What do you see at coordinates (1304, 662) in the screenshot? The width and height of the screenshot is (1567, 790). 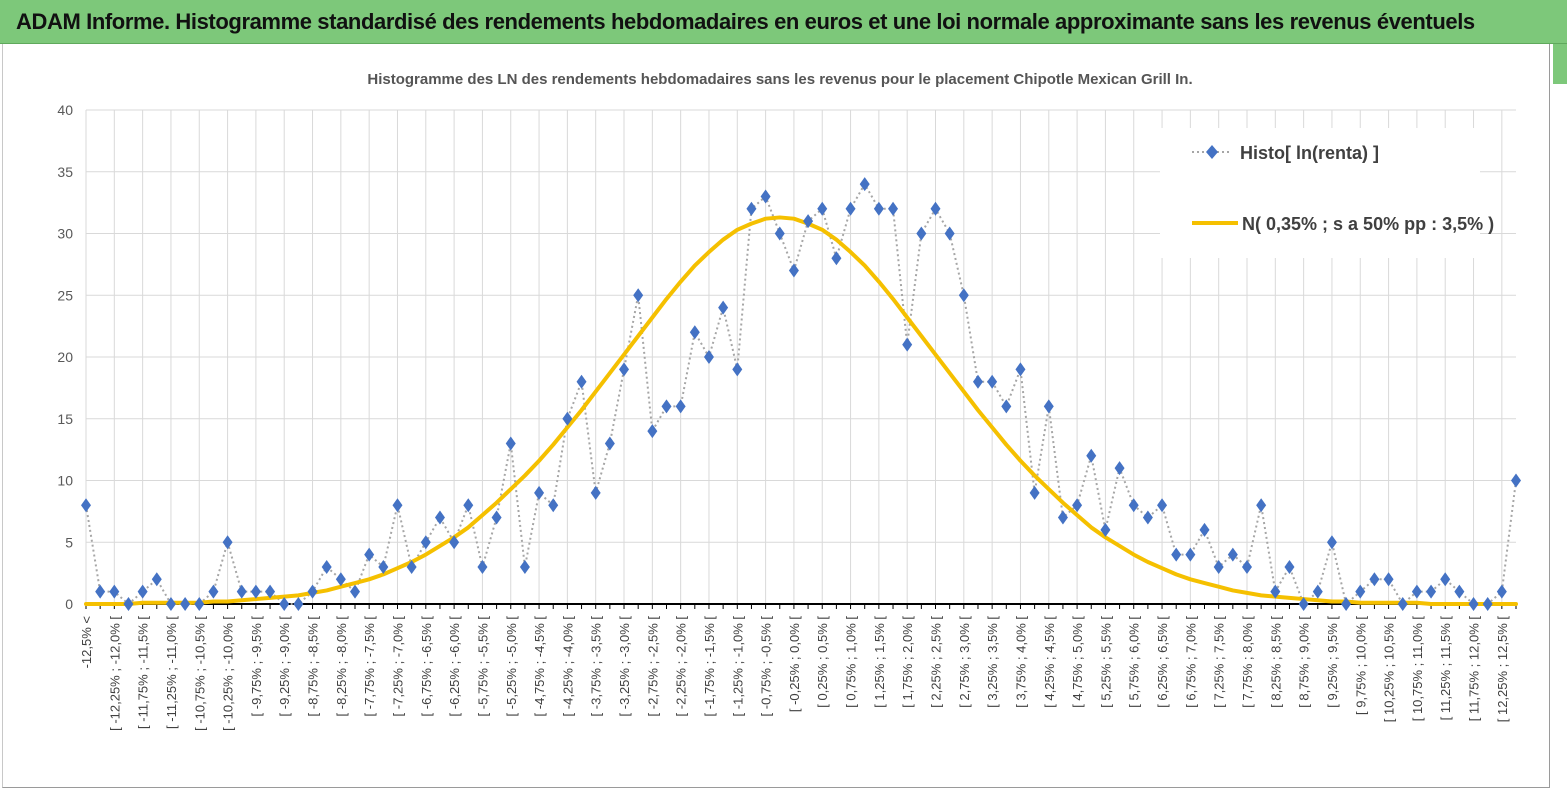 I see `x-tick-label: [ 8,75% ; 9,0% [` at bounding box center [1304, 662].